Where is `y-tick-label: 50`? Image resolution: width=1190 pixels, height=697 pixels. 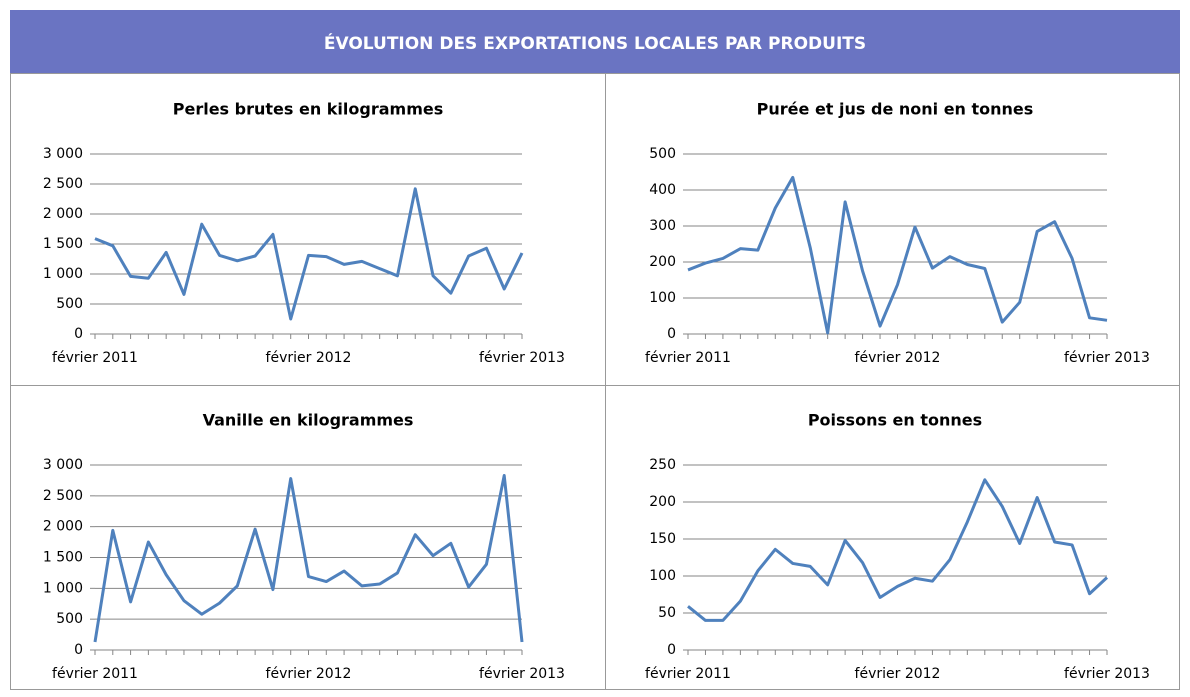 y-tick-label: 50 is located at coordinates (667, 613).